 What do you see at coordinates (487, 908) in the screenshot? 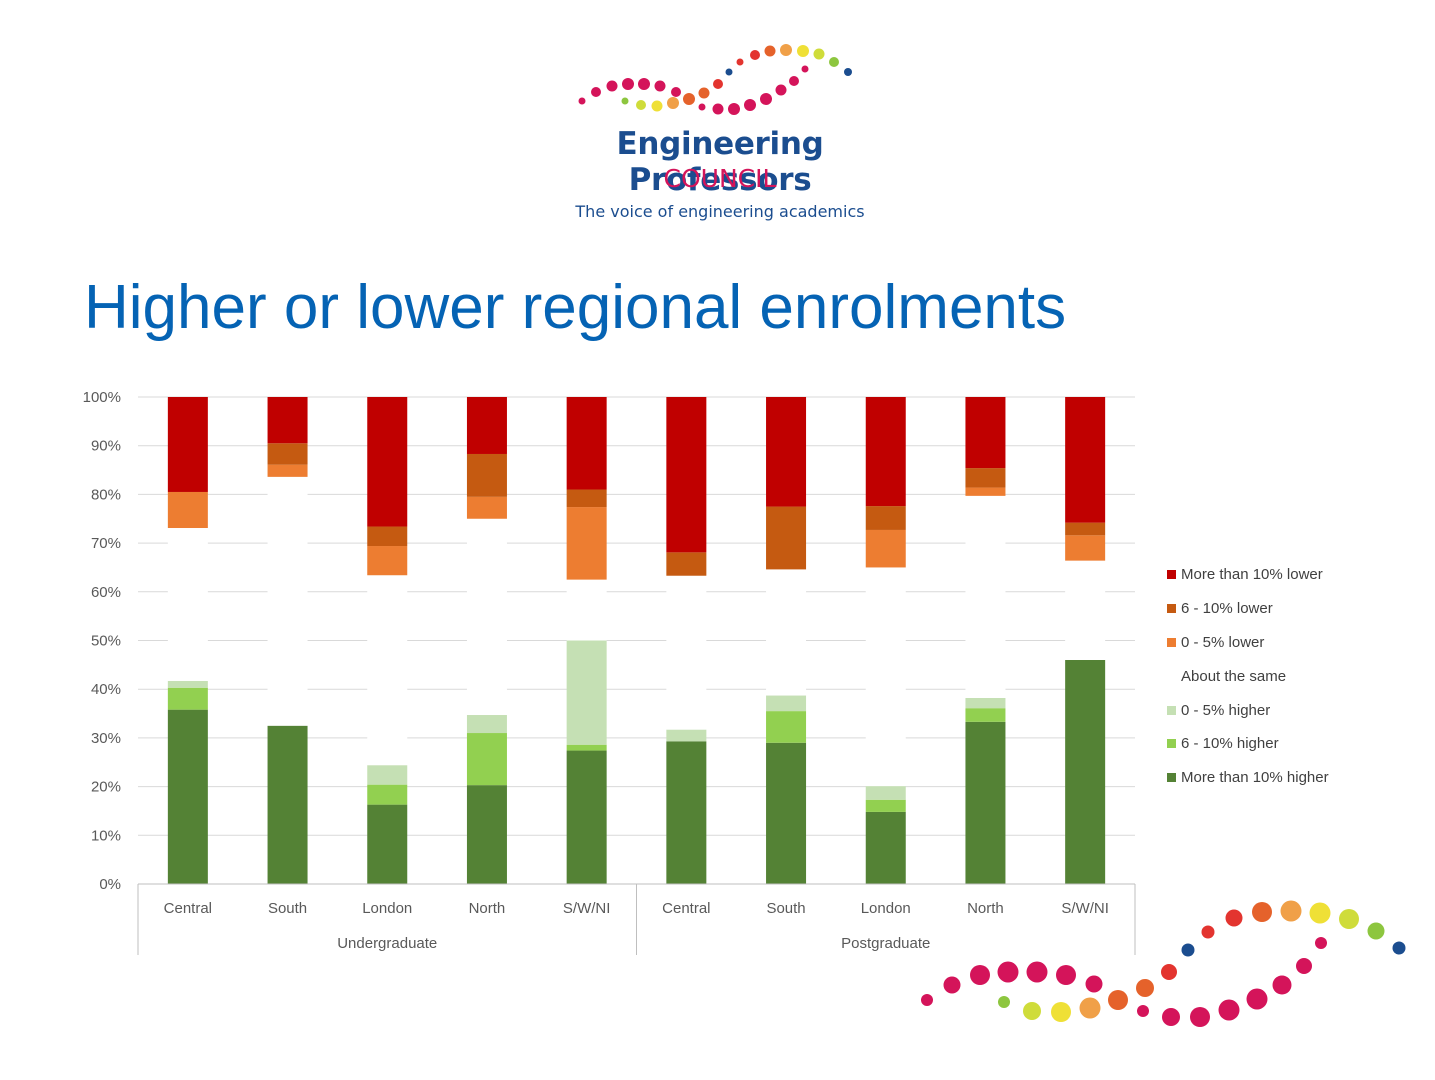
I see `x-tick-label: North` at bounding box center [487, 908].